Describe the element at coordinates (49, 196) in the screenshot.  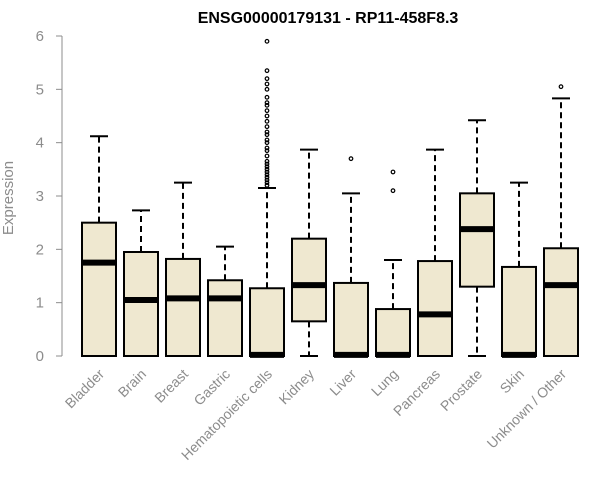
I see `y-axis: 0 1 2 3 4 5 6` at that location.